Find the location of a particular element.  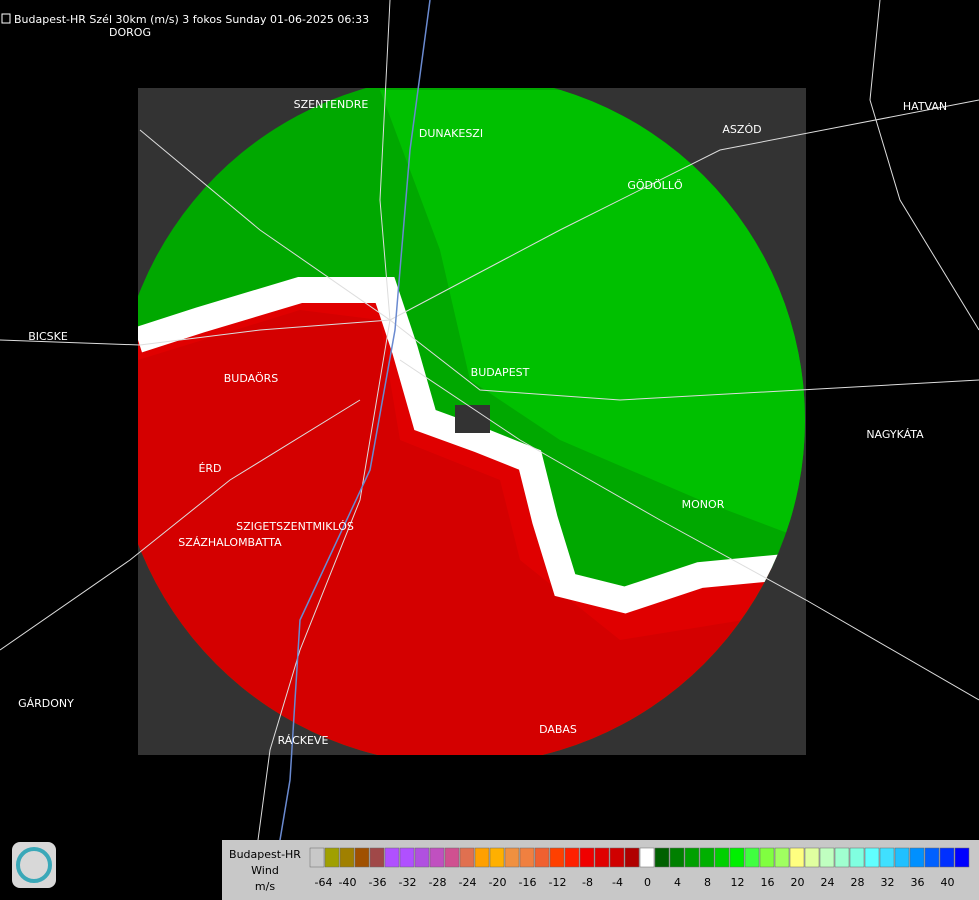

place-label: SZIGETSZENTMIKLÓS is located at coordinates (295, 526).